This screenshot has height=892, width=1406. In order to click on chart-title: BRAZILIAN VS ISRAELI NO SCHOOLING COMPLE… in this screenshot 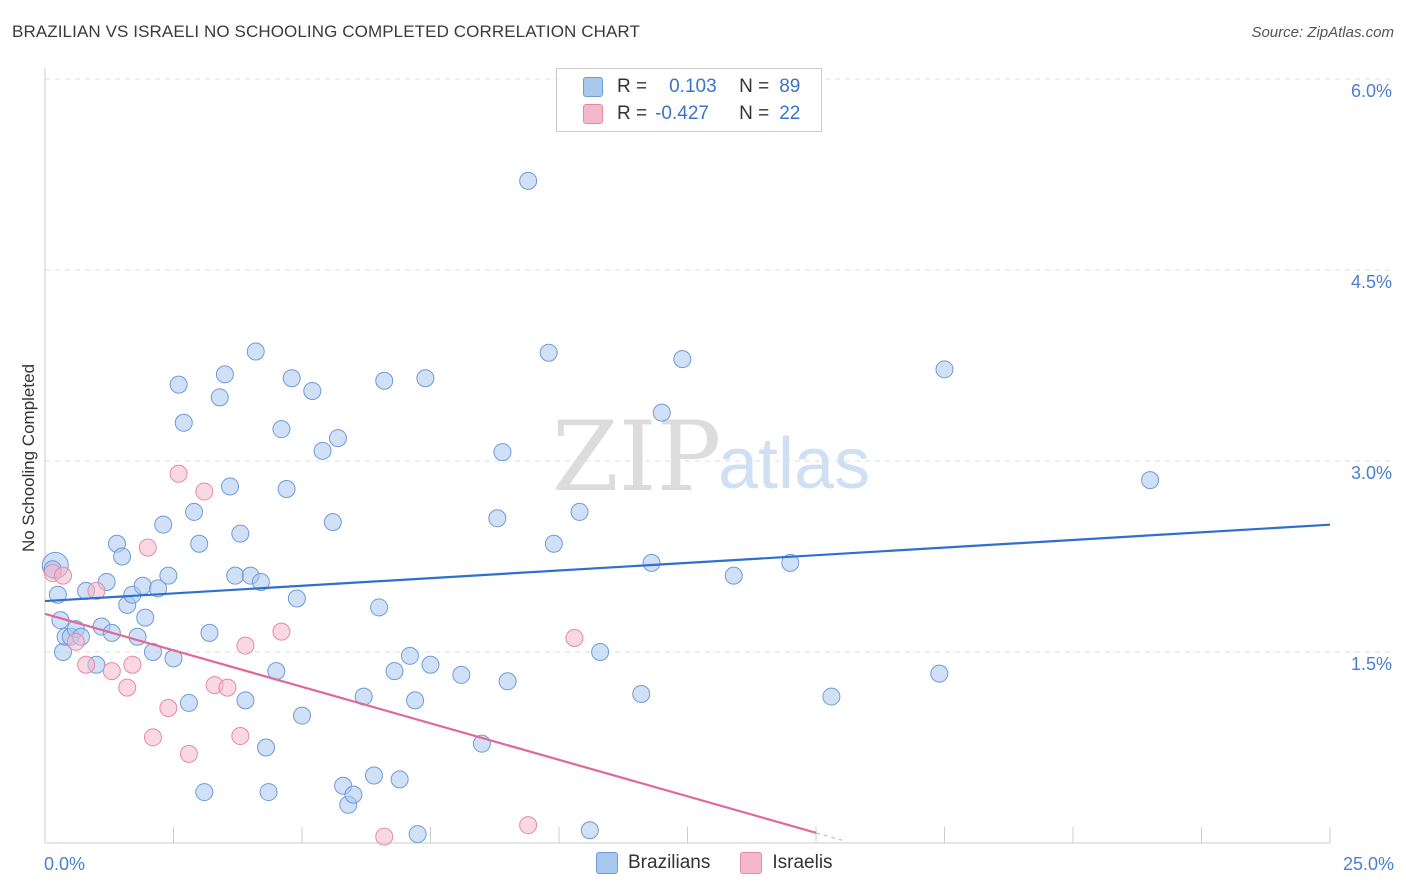, I will do `click(326, 31)`.